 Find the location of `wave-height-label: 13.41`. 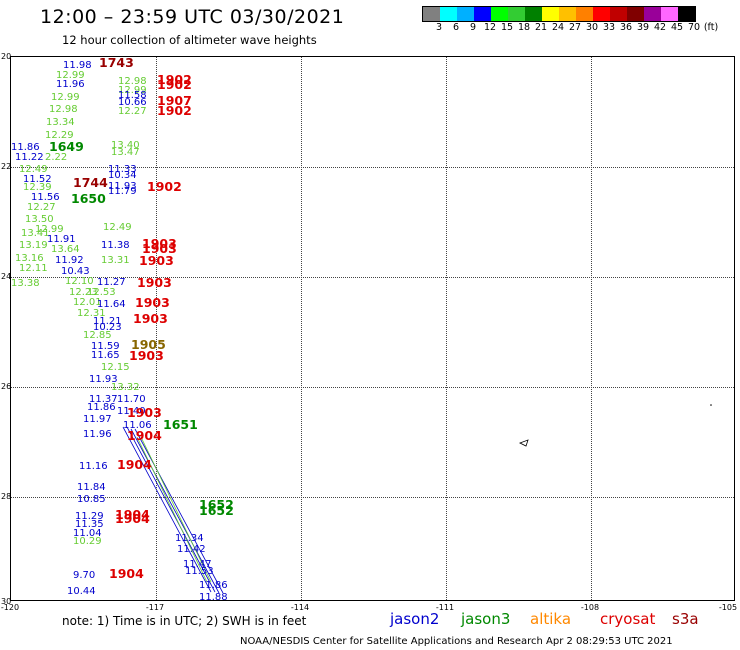

wave-height-label: 13.41 is located at coordinates (35, 233).